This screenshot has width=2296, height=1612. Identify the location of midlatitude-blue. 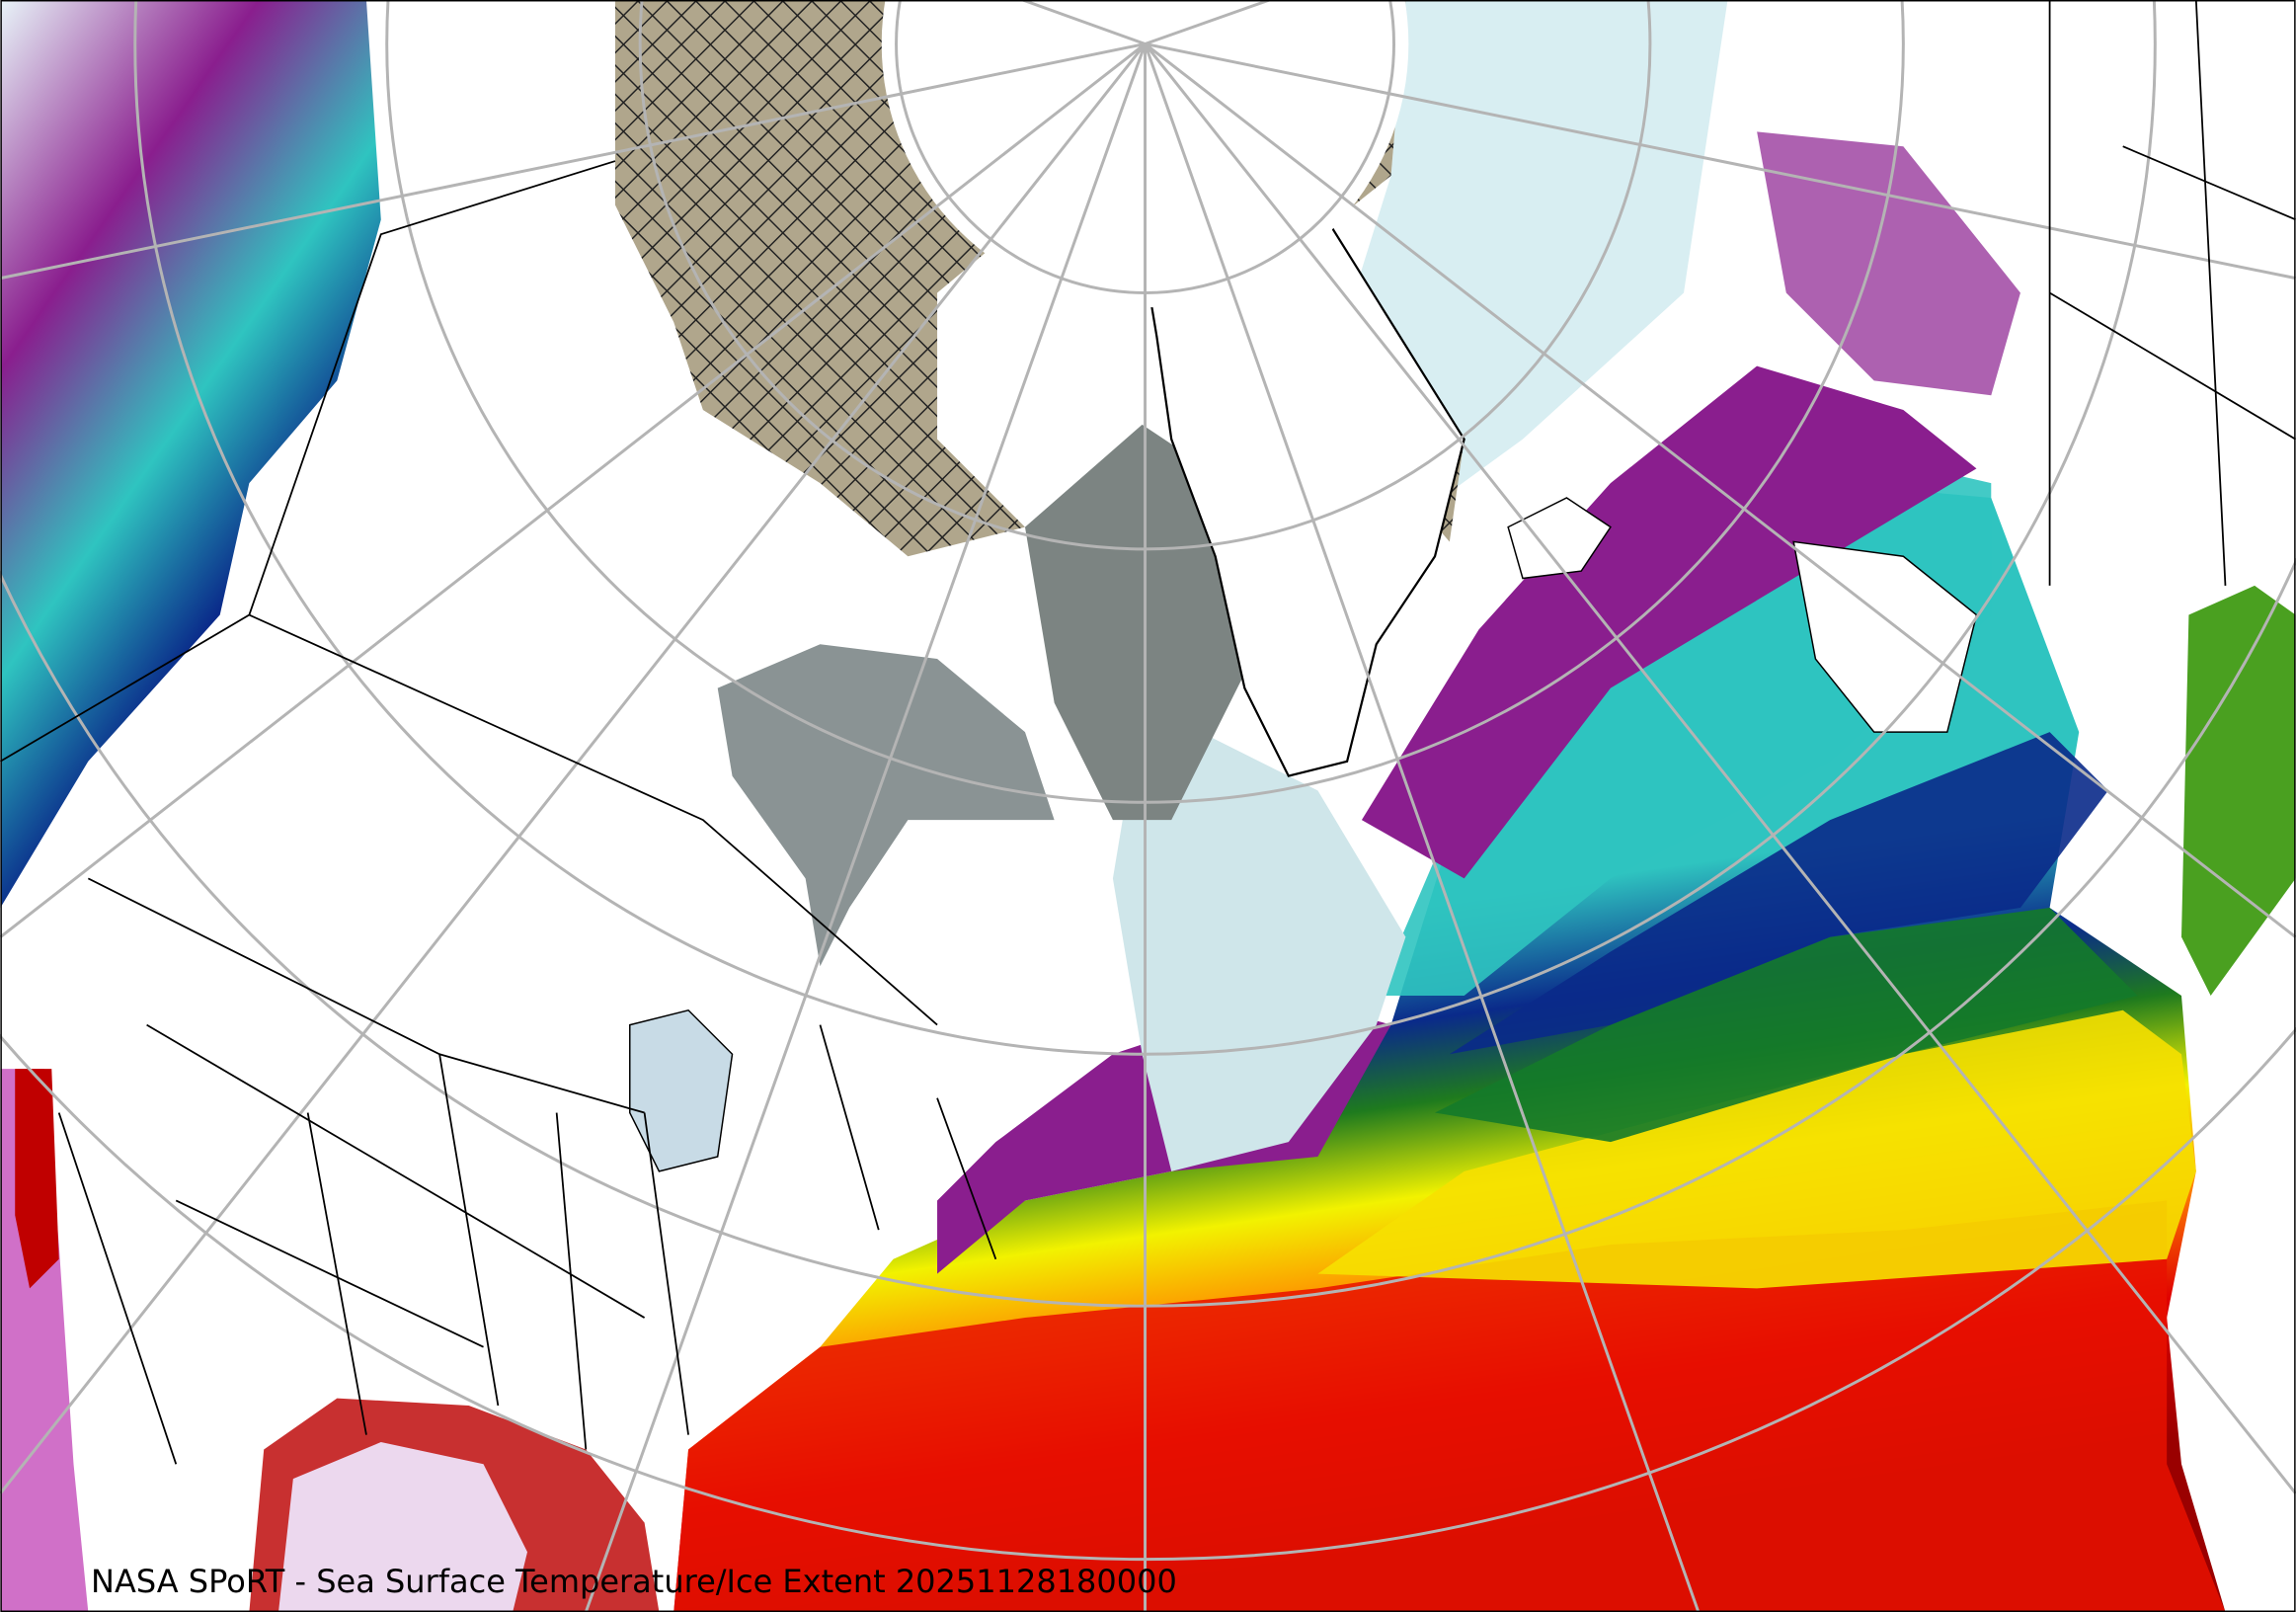
(1779, 893).